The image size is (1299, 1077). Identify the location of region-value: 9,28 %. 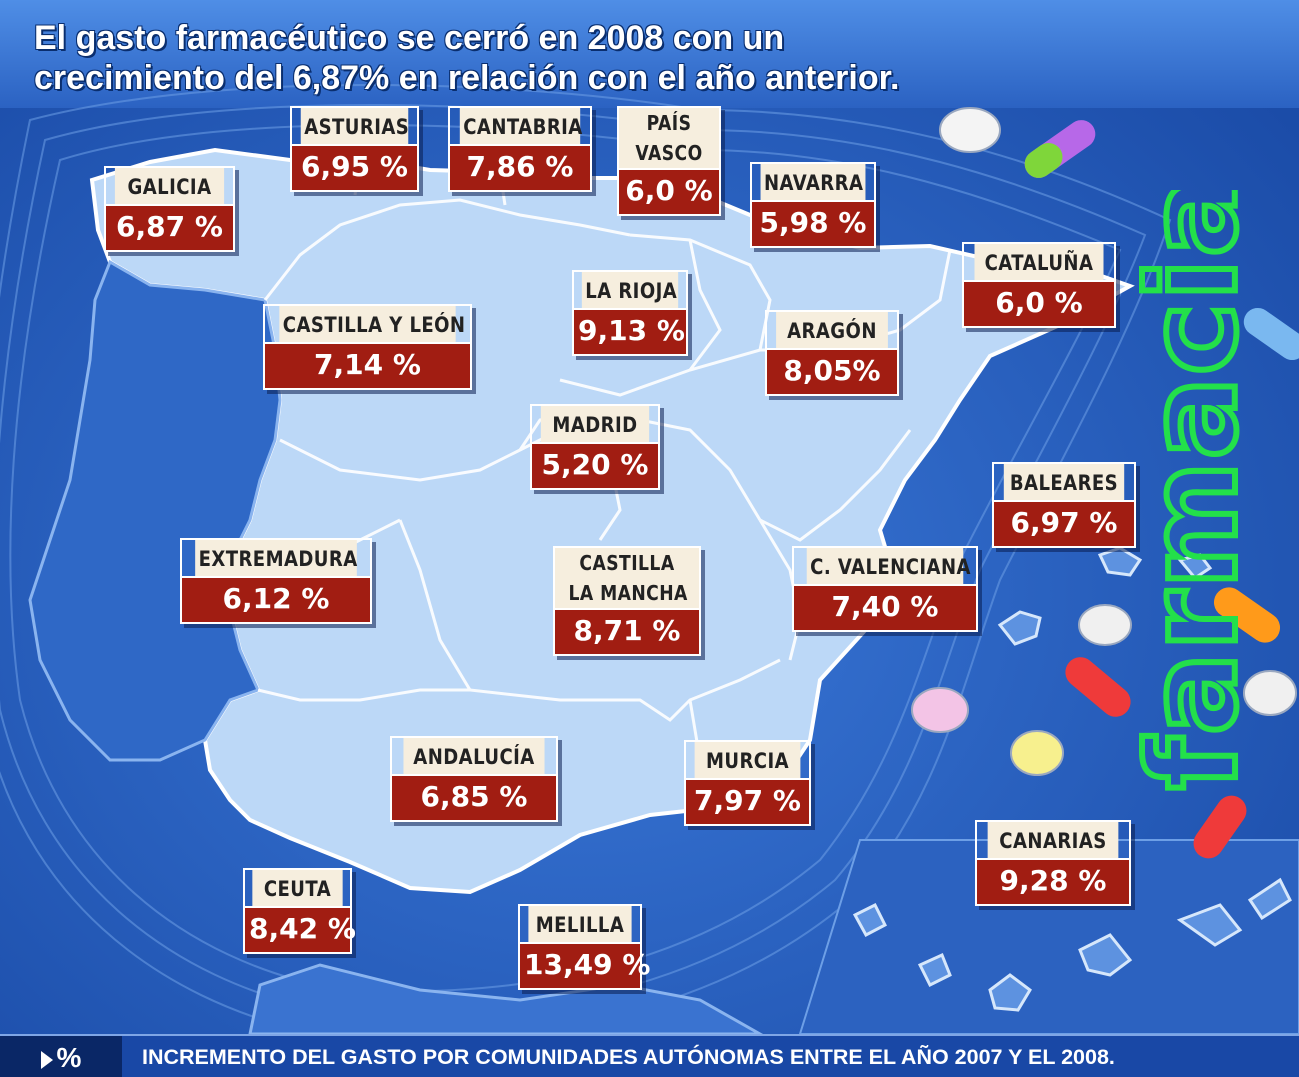
(1053, 881).